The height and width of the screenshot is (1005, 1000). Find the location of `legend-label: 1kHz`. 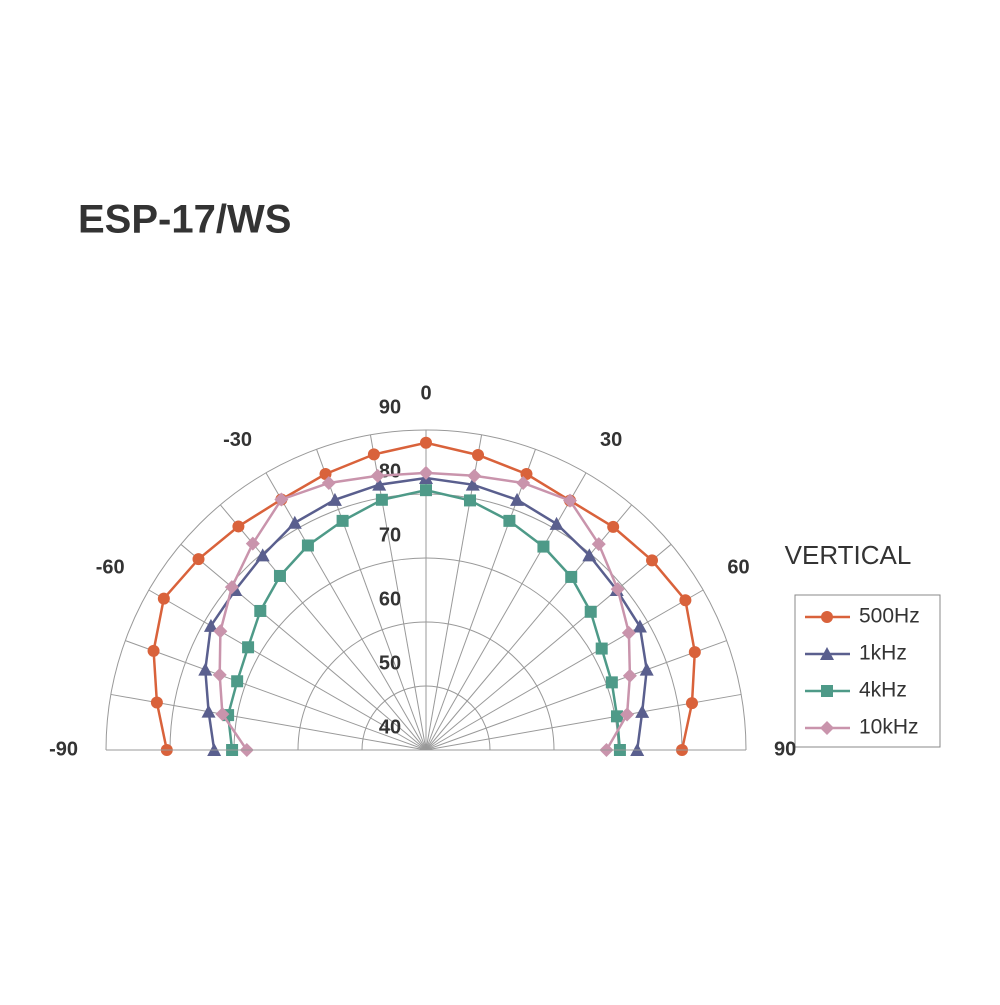

legend-label: 1kHz is located at coordinates (883, 653).